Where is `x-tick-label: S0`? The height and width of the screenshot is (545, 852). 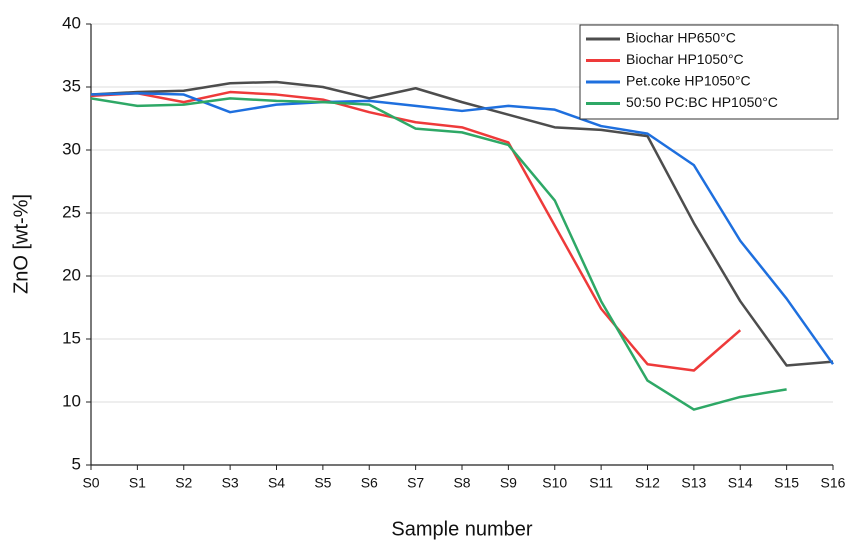 x-tick-label: S0 is located at coordinates (90, 483).